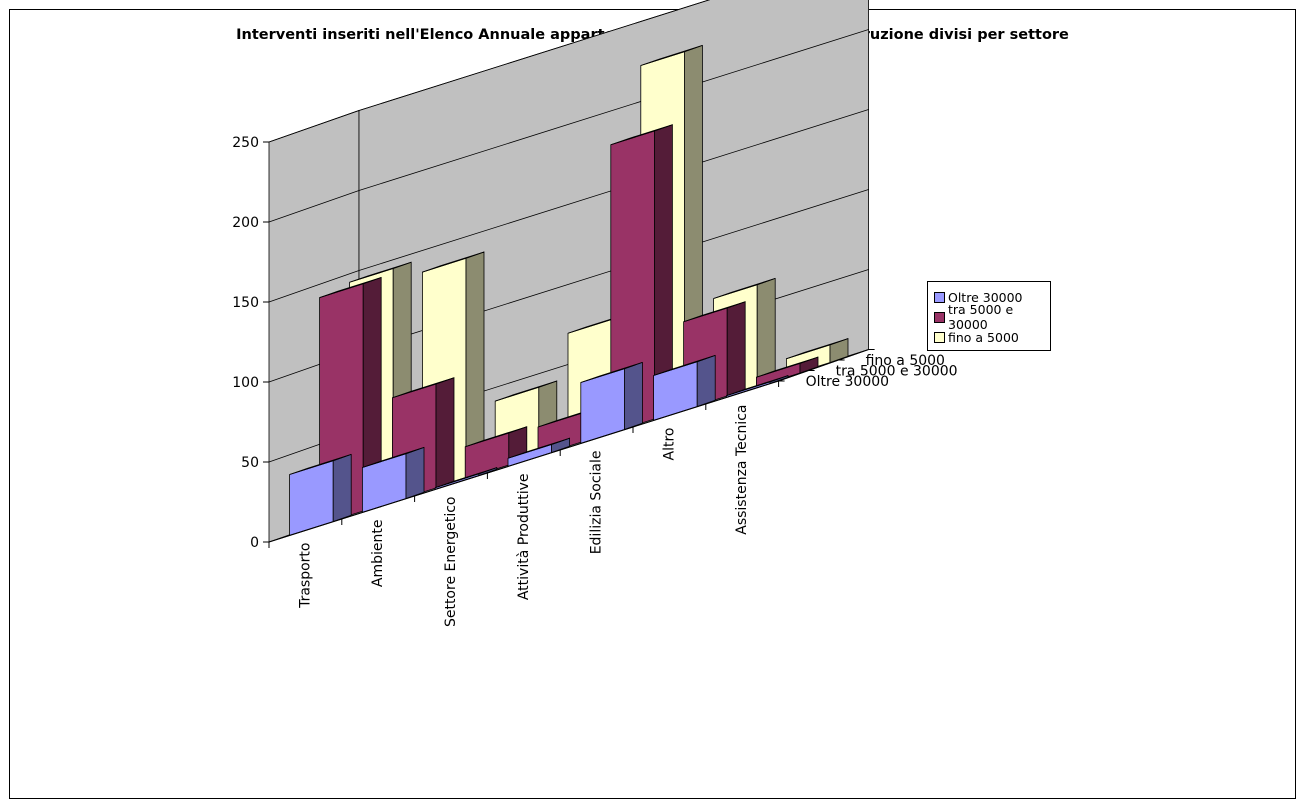 The width and height of the screenshot is (1305, 799). I want to click on legend-label: fino a 5000, so click(983, 337).